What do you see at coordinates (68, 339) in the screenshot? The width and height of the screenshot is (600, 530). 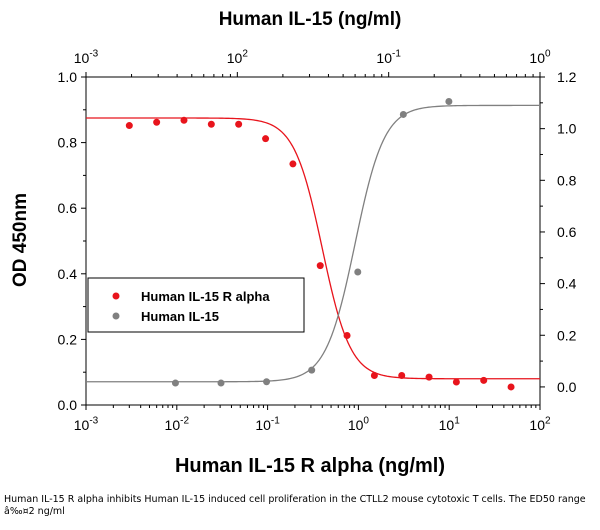 I see `y-tick-label: 0.2` at bounding box center [68, 339].